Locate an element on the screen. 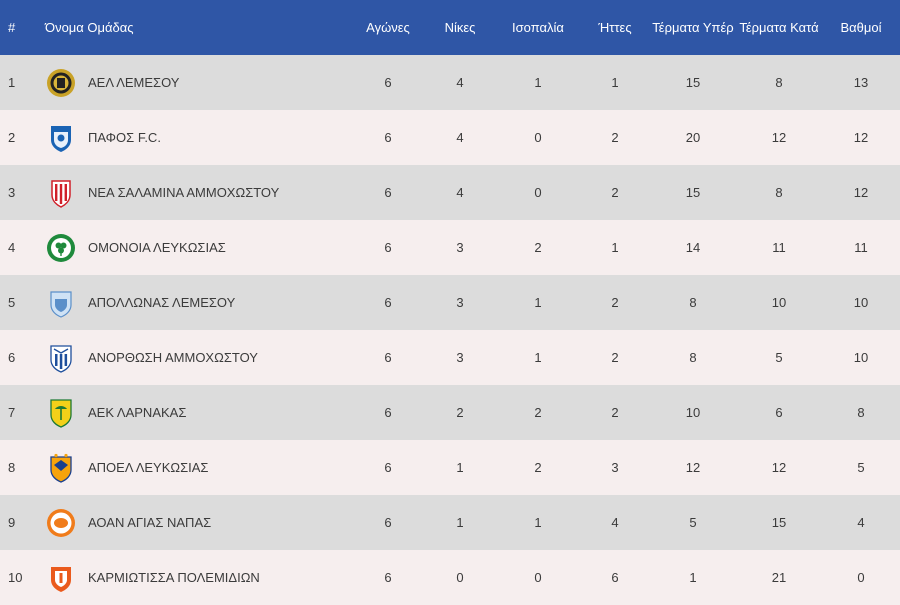  col-header-played: Αγώνες is located at coordinates (388, 27).